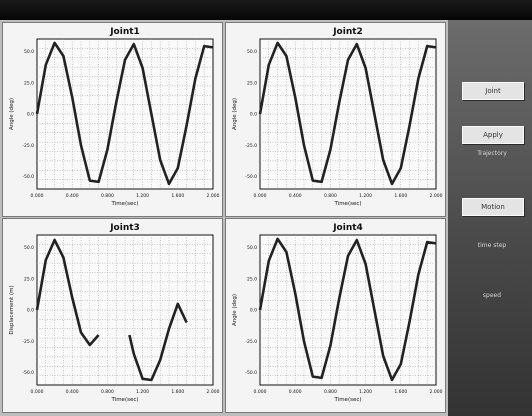 This screenshot has width=532, height=416. What do you see at coordinates (266, 10) in the screenshot?
I see `title-bar` at bounding box center [266, 10].